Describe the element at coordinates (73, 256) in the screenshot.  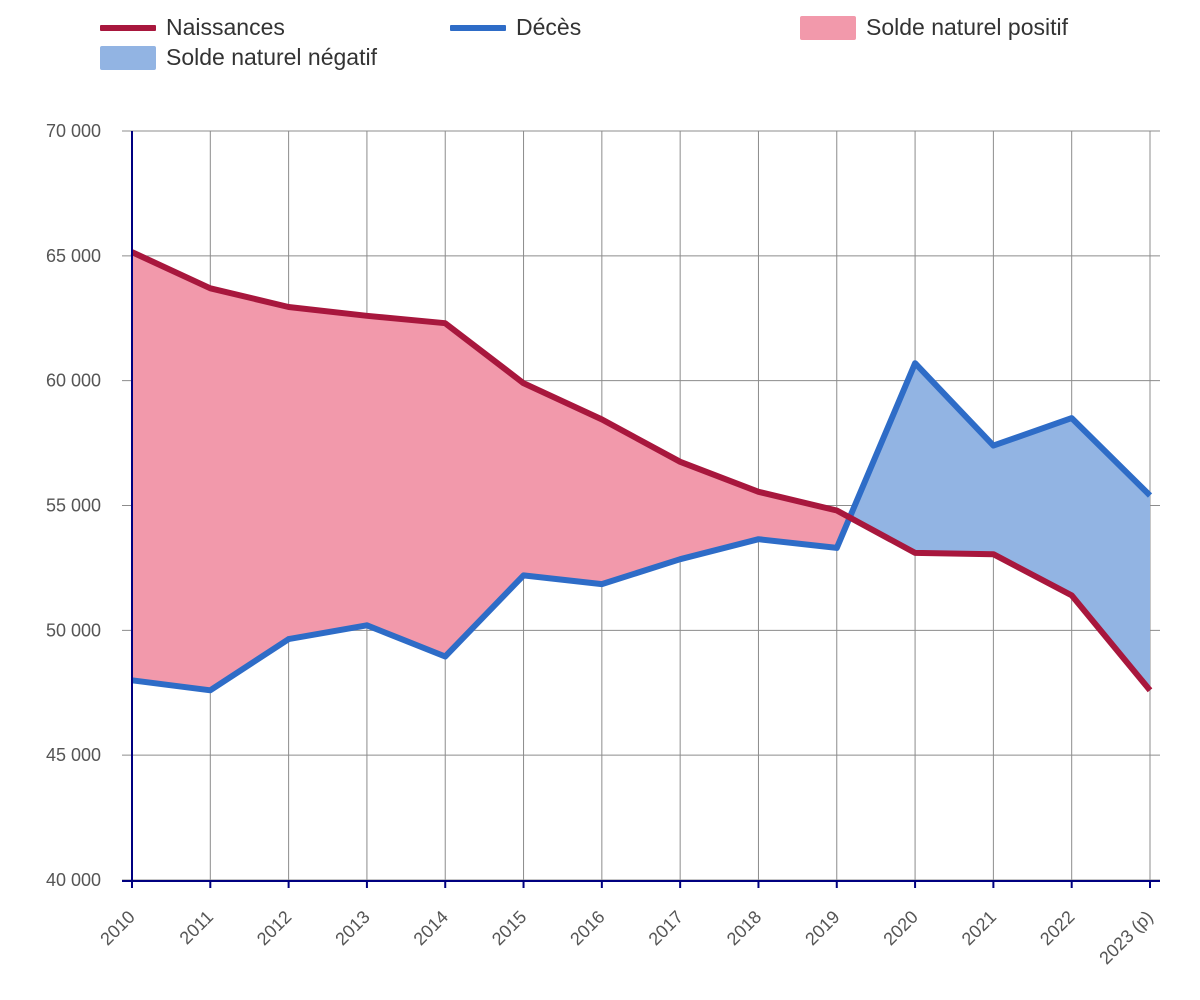
I see `y-tick-label: 65 000` at that location.